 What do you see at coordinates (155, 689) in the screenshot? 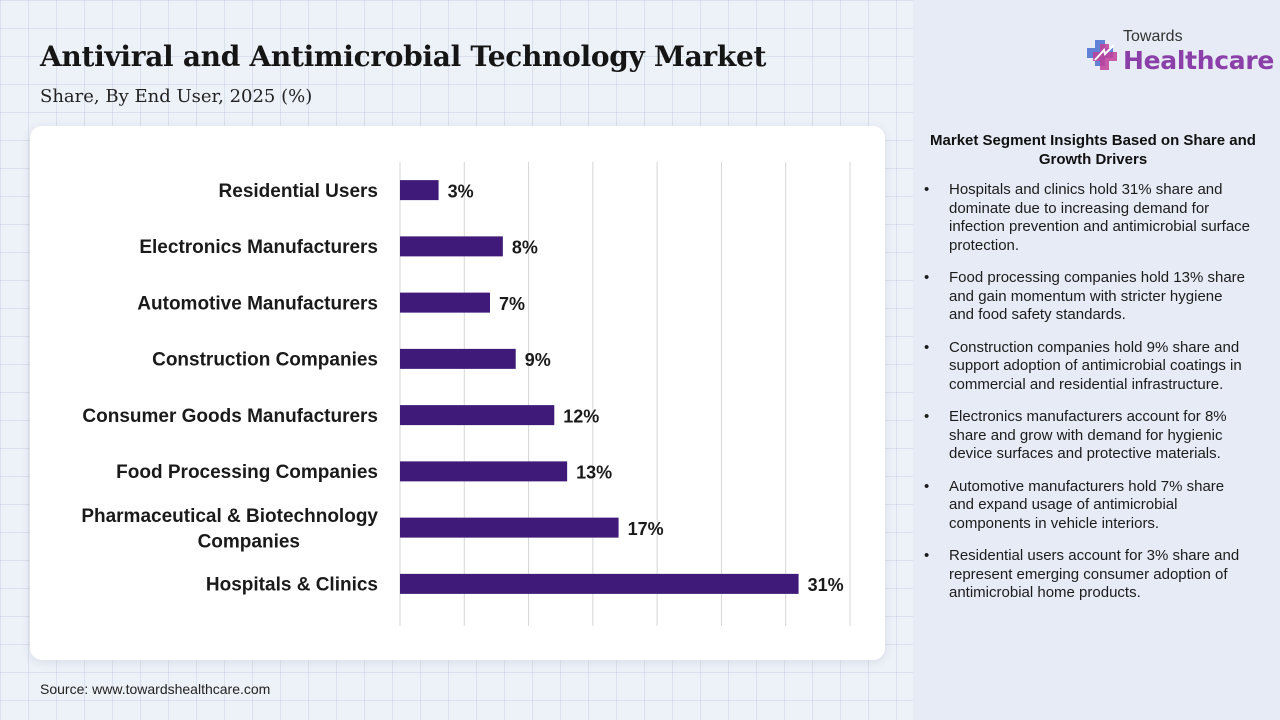
I see `source-note: Source: www.towardshealthcare.com` at bounding box center [155, 689].